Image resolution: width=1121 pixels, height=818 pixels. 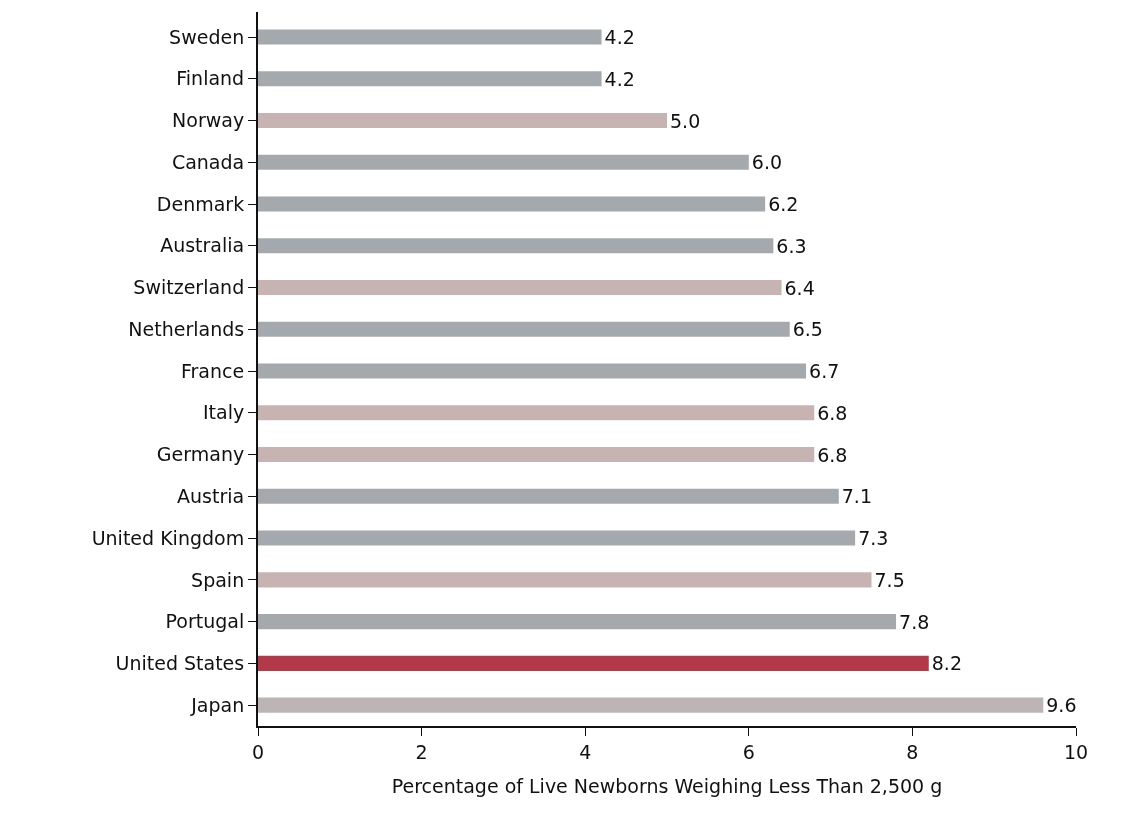 What do you see at coordinates (200, 203) in the screenshot?
I see `y-tick-label: Denmark` at bounding box center [200, 203].